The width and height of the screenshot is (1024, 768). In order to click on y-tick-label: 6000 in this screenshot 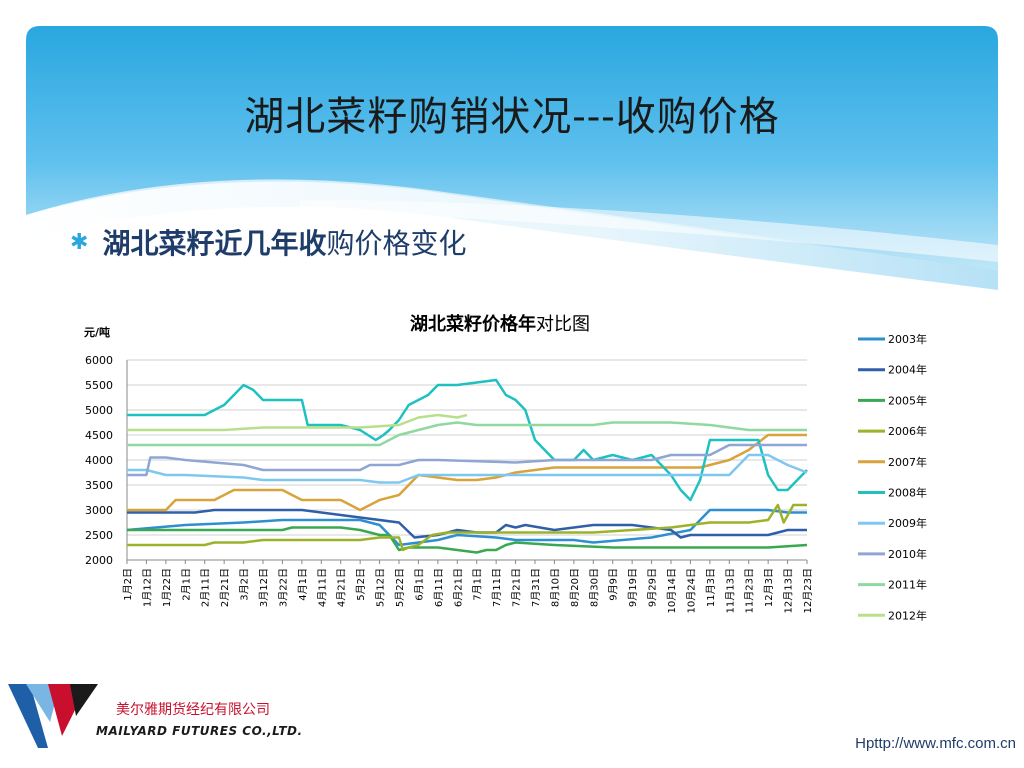, I will do `click(99, 360)`.